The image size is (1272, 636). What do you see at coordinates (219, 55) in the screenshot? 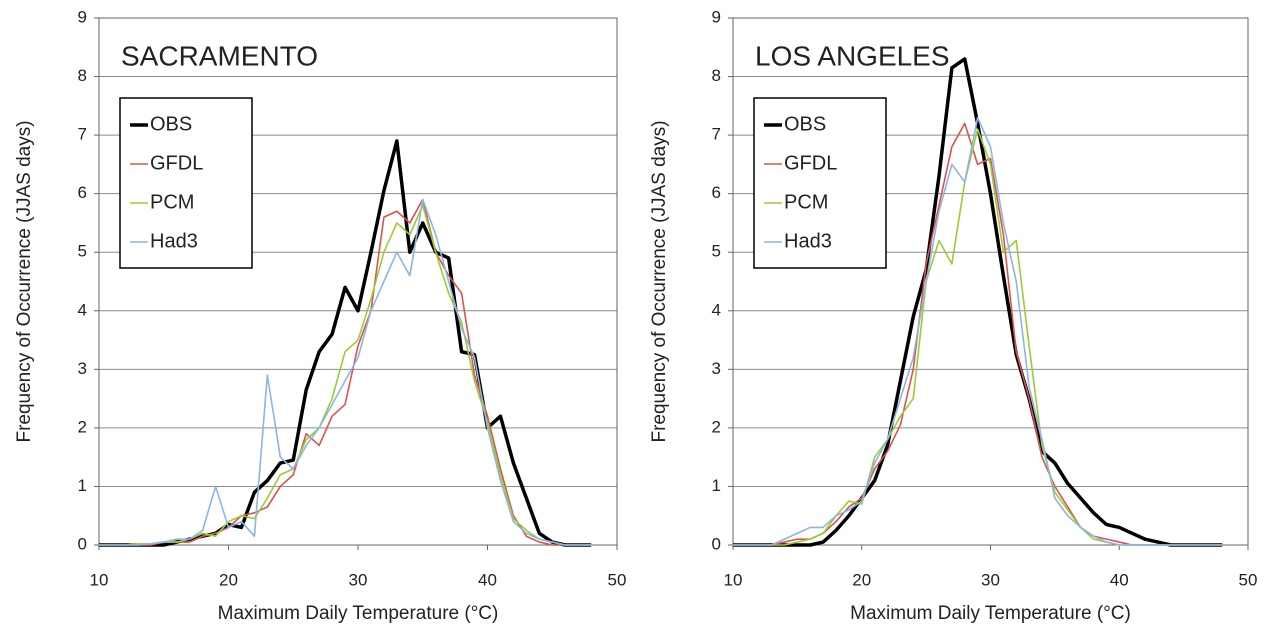
I see `panel-title: SACRAMENTO` at bounding box center [219, 55].